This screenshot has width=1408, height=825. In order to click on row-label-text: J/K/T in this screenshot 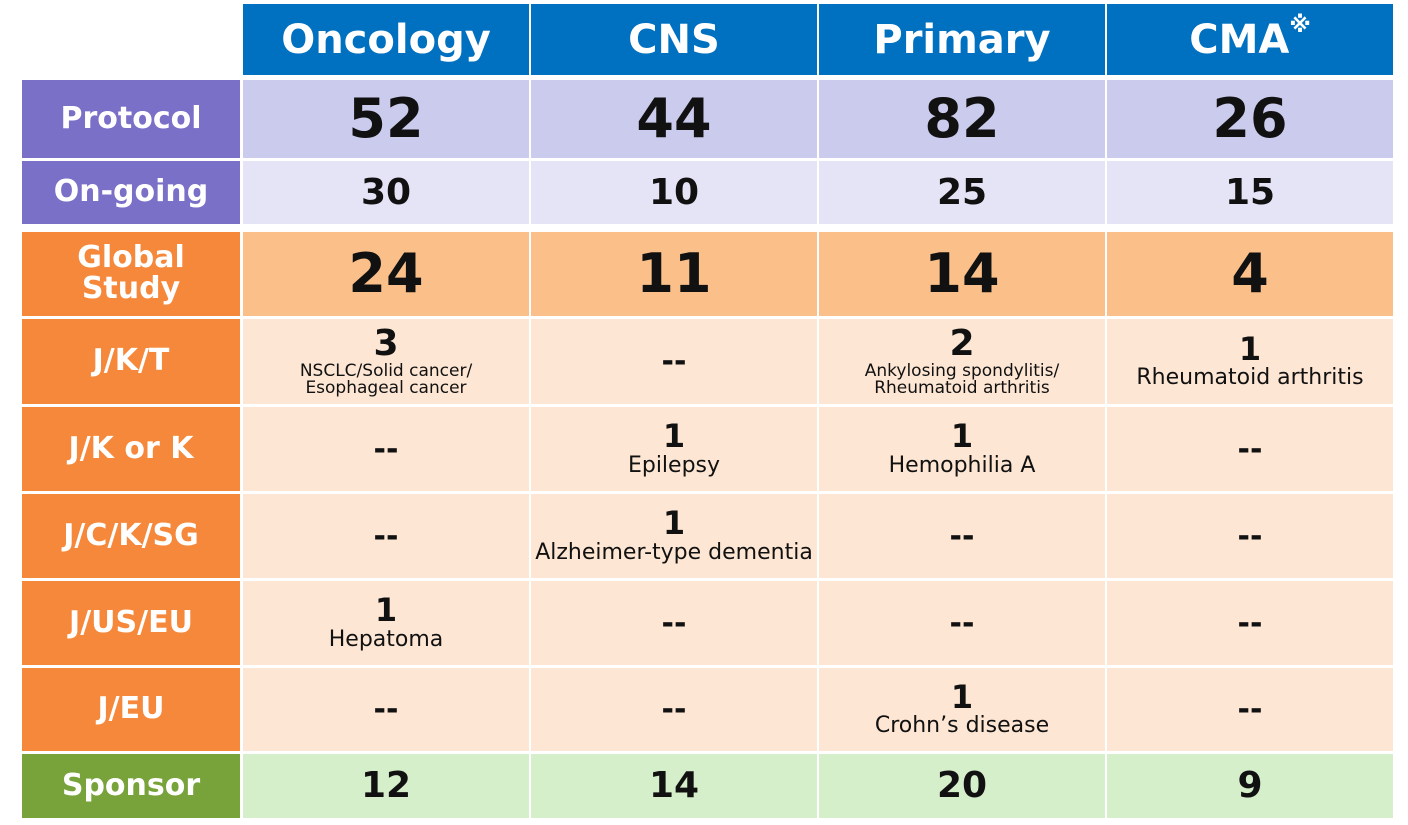, I will do `click(131, 361)`.